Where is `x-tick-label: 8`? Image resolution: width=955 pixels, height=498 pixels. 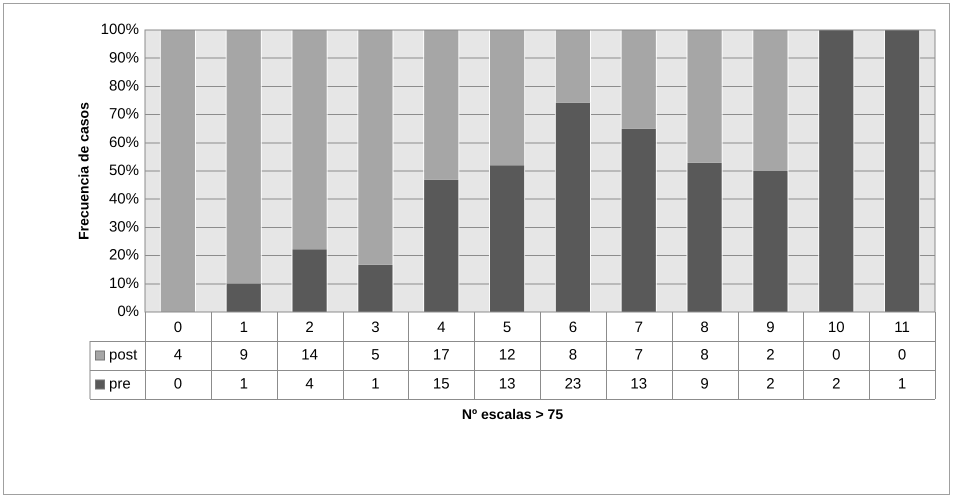 x-tick-label: 8 is located at coordinates (704, 327).